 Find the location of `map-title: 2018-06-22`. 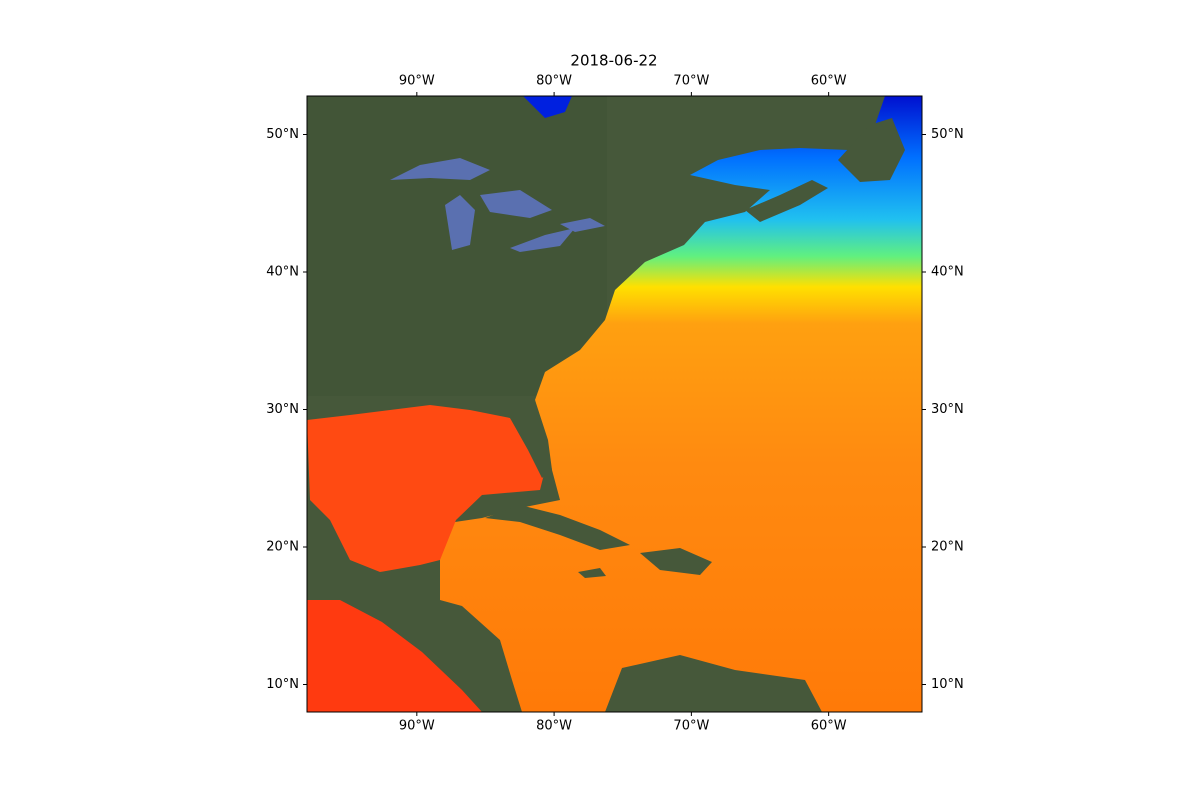

map-title: 2018-06-22 is located at coordinates (613, 61).